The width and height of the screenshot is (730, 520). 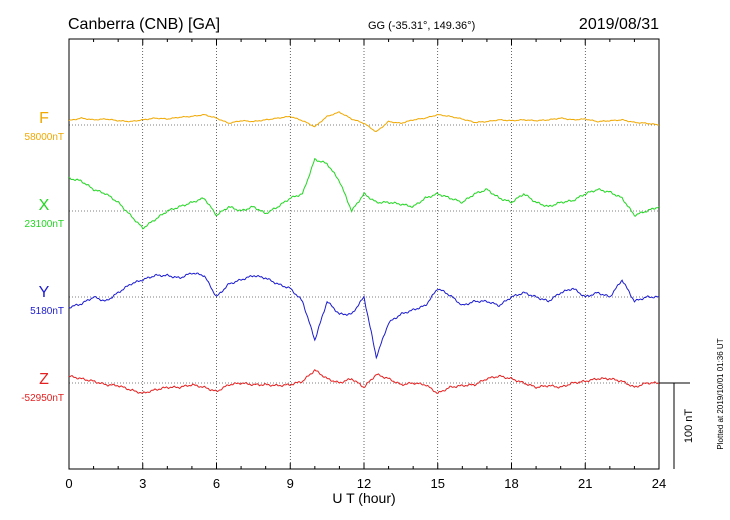 I want to click on x-tick-label: 0, so click(x=68, y=483).